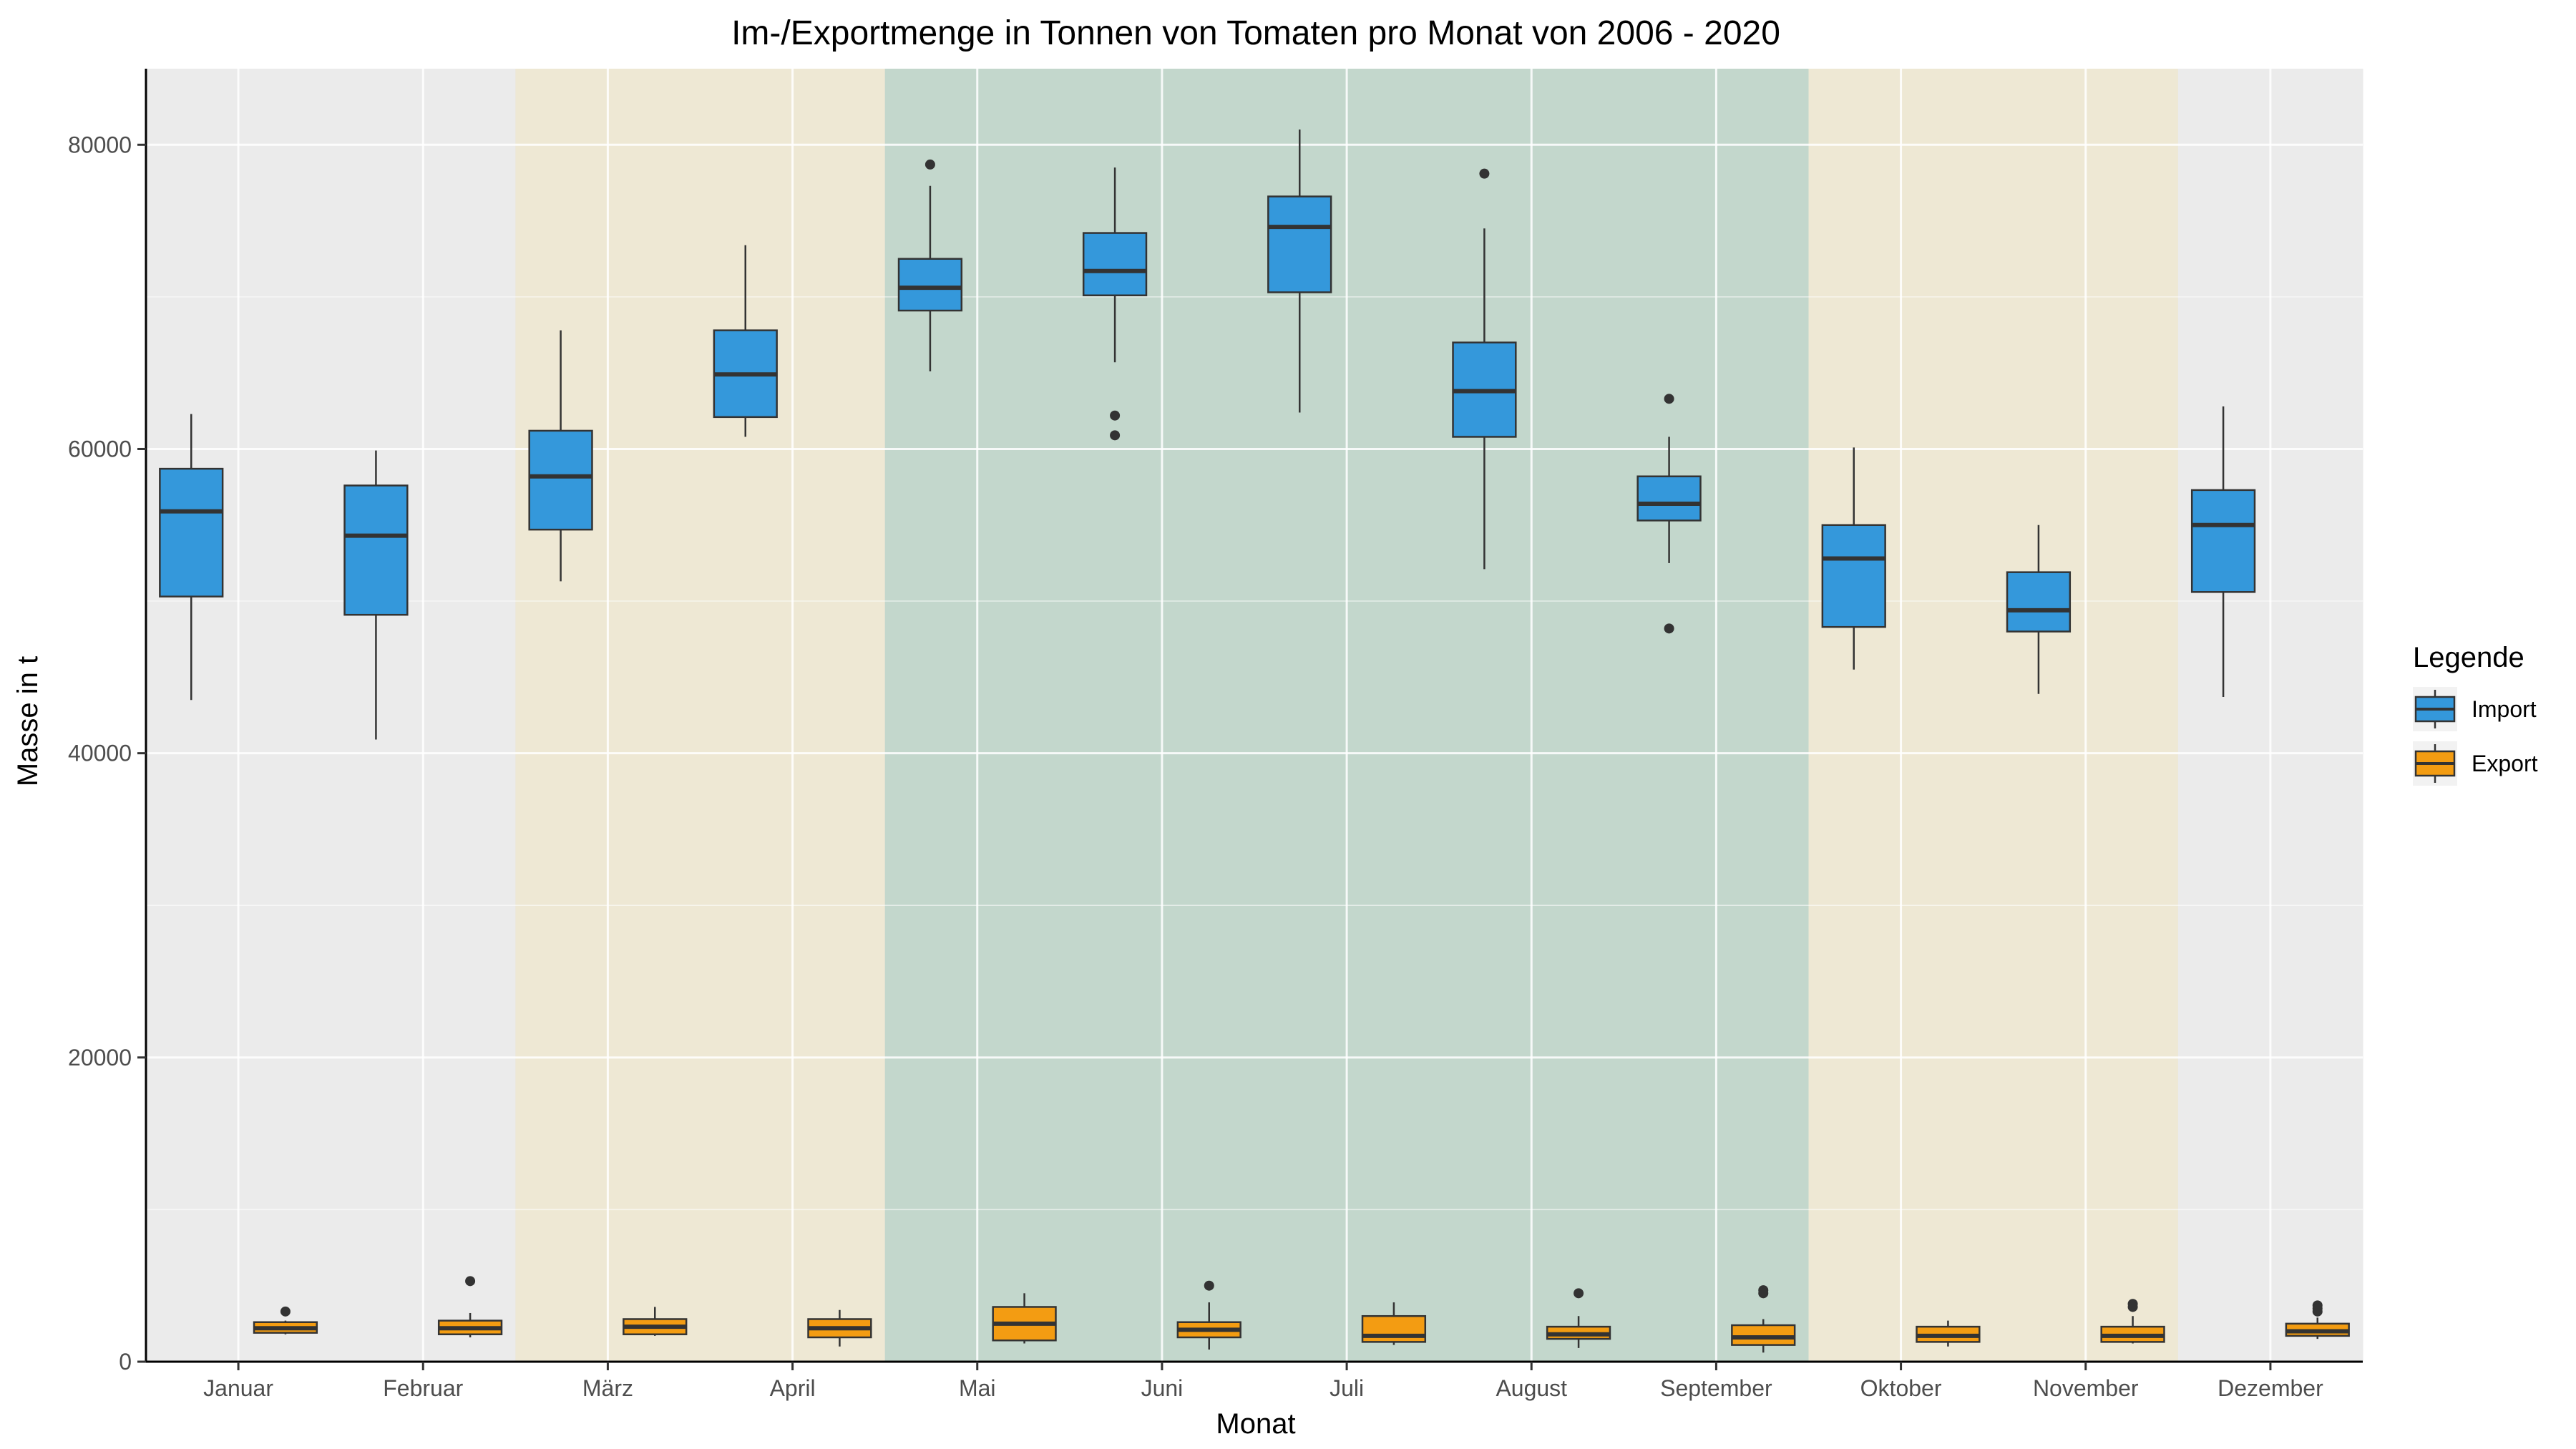  I want to click on legend-label-export: Export, so click(2505, 763).